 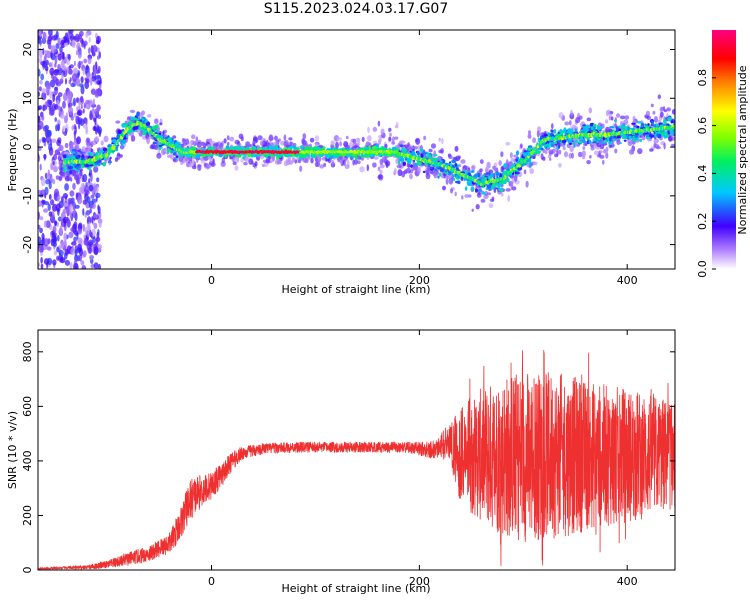 What do you see at coordinates (702, 126) in the screenshot?
I see `colorbar-tick-label: 0.6` at bounding box center [702, 126].